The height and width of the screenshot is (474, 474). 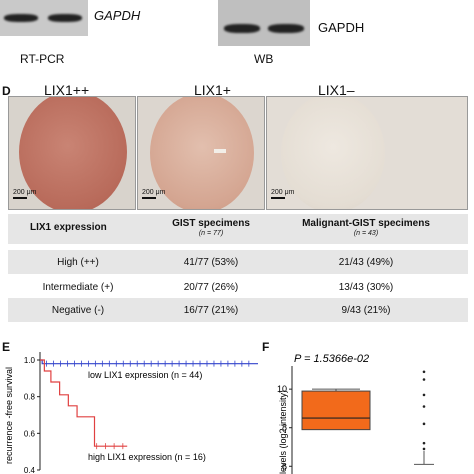 I want to click on tma-label-2: LIX1+, so click(x=212, y=90).